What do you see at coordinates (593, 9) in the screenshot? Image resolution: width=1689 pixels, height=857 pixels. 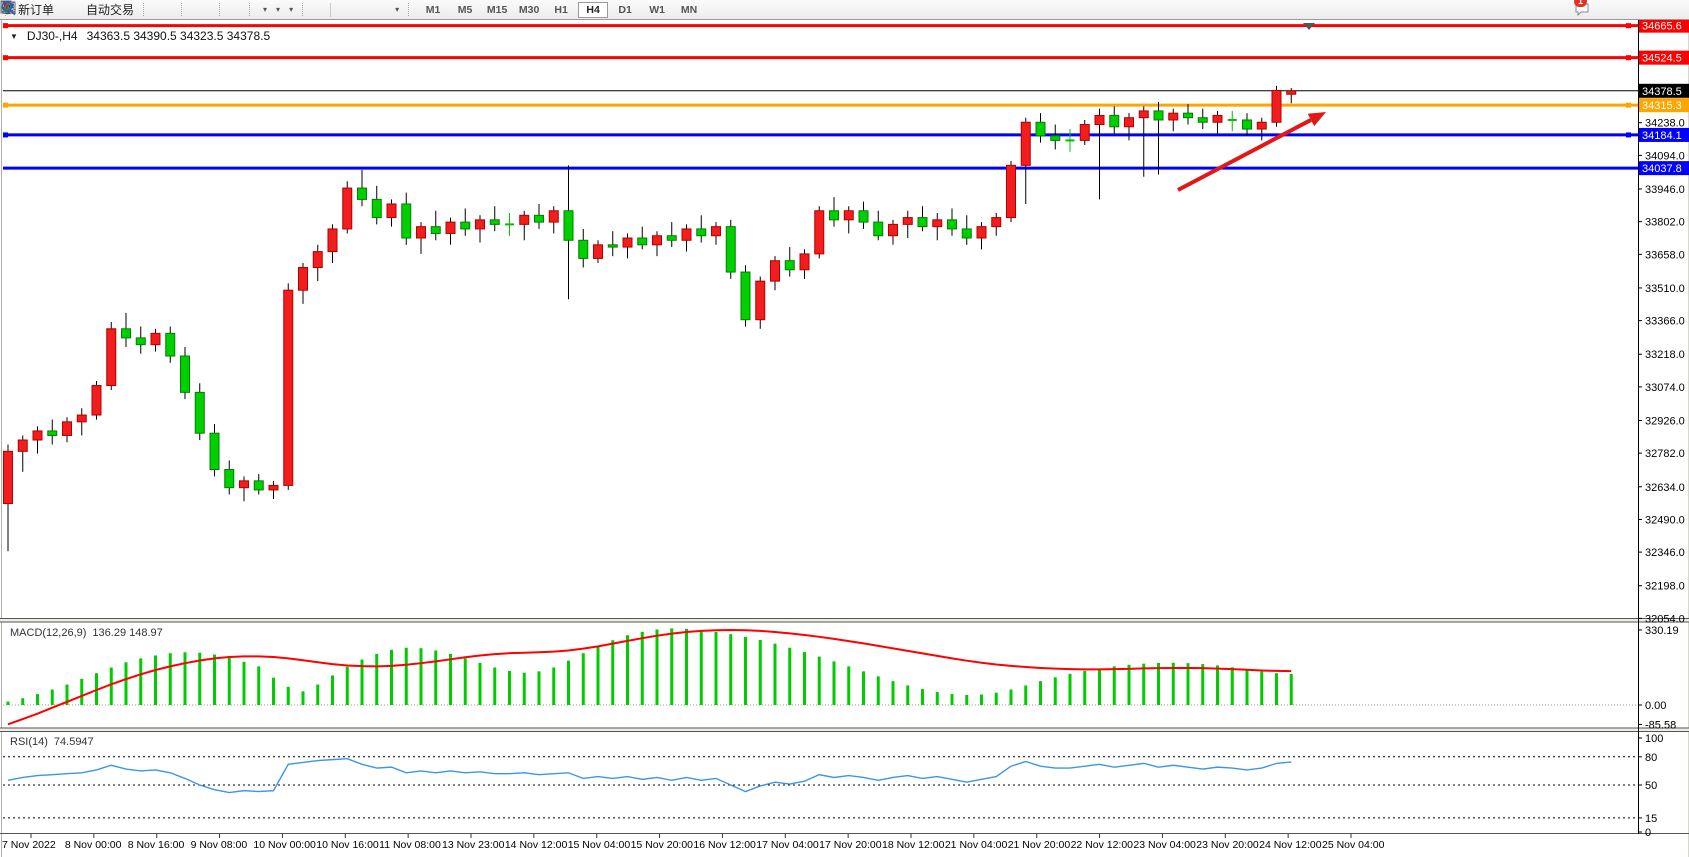 I see `timeframe-H4: H4` at bounding box center [593, 9].